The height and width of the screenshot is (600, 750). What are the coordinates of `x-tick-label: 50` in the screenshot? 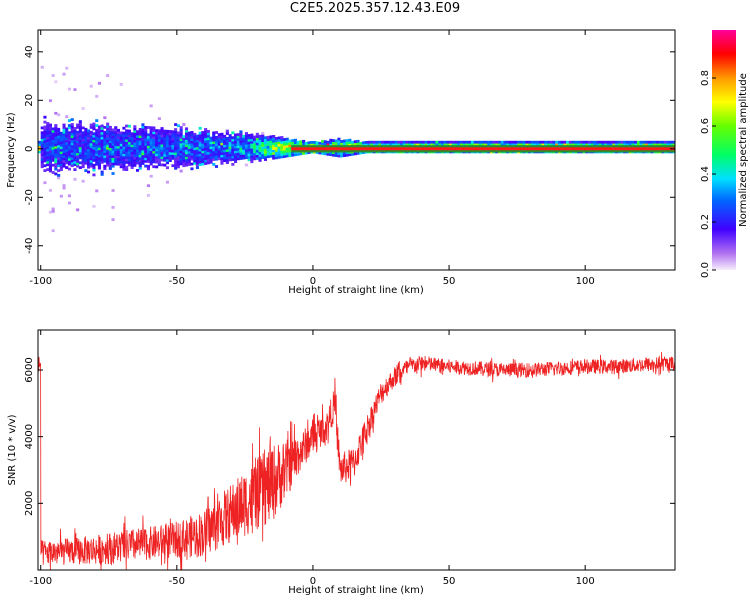 It's located at (449, 581).